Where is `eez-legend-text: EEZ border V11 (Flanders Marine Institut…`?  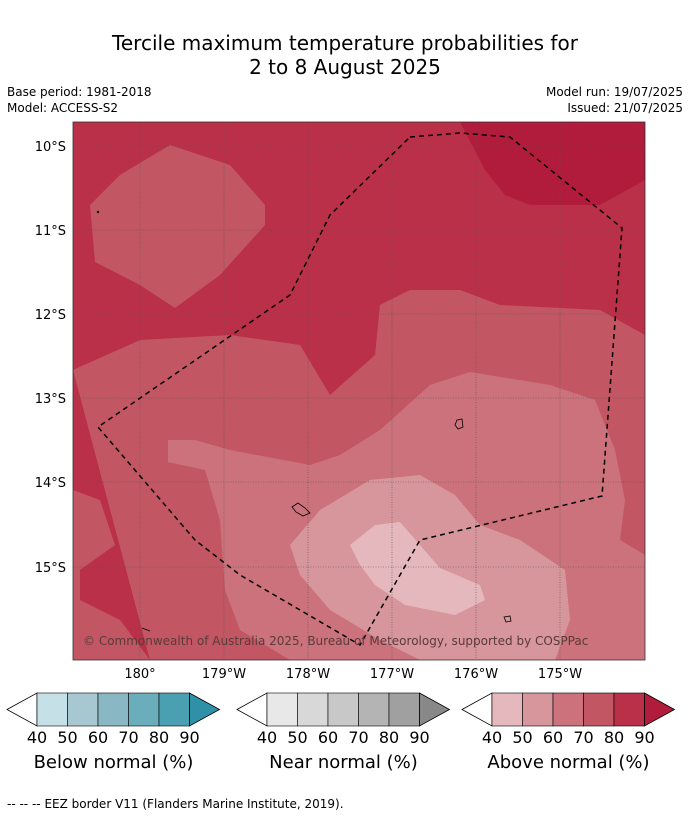
eez-legend-text: EEZ border V11 (Flanders Marine Institut… is located at coordinates (194, 804).